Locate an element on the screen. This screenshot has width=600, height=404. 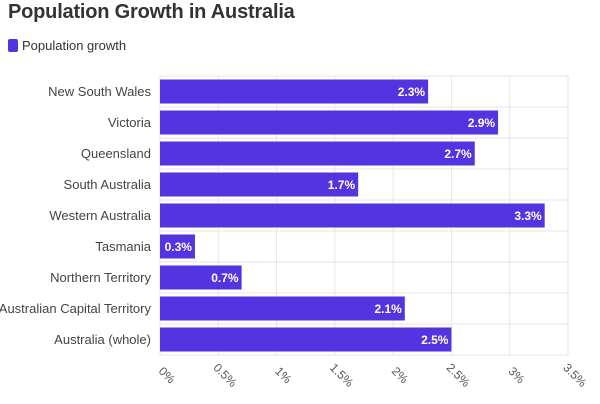
legend: Population growth is located at coordinates (67, 45).